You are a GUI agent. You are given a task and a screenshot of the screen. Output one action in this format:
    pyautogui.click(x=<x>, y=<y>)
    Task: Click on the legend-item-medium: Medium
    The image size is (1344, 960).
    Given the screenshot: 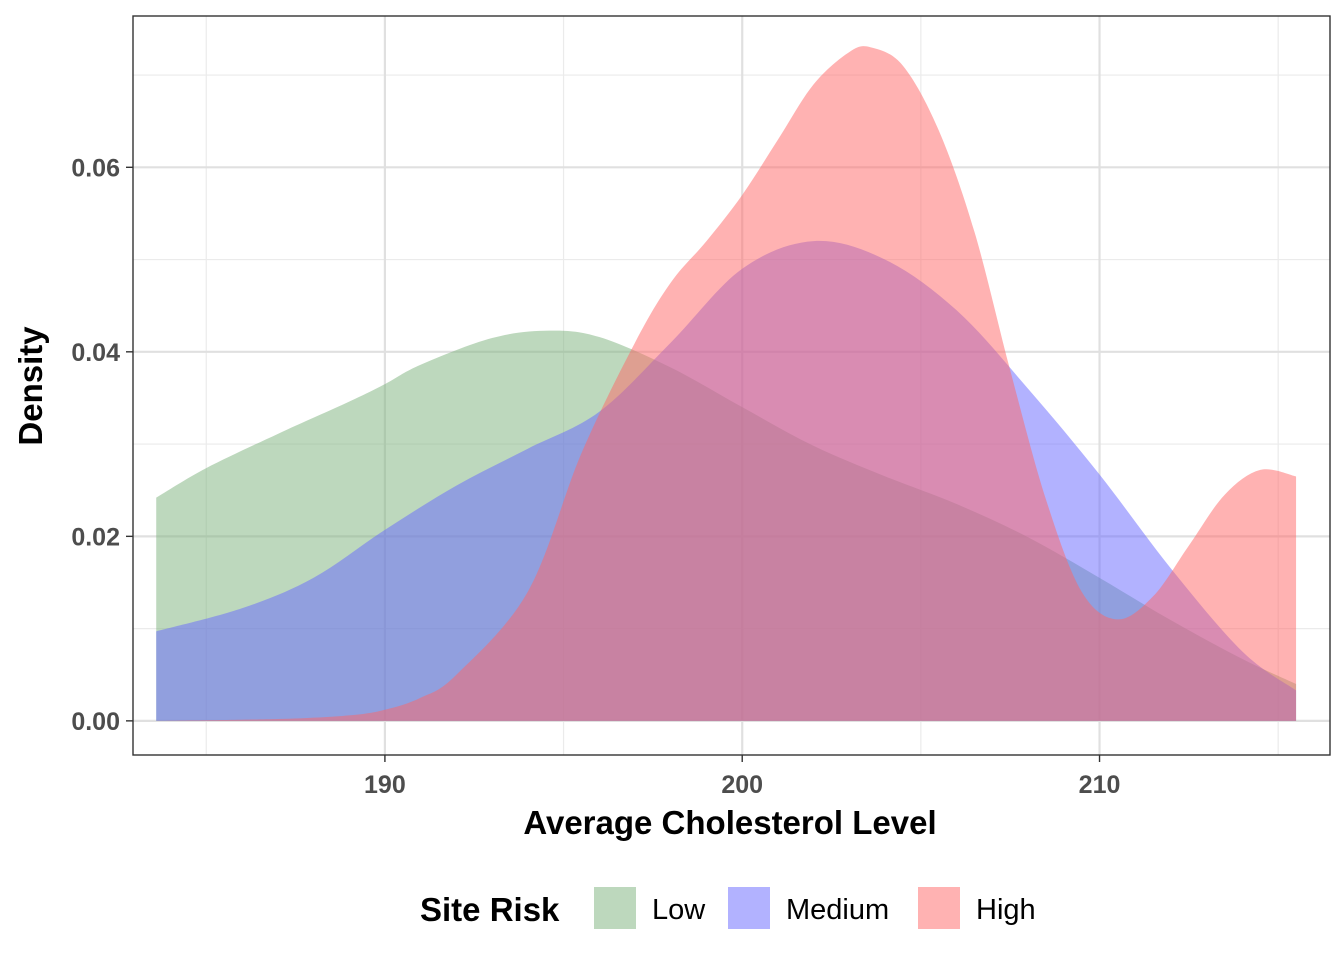 What is the action you would take?
    pyautogui.click(x=808, y=908)
    